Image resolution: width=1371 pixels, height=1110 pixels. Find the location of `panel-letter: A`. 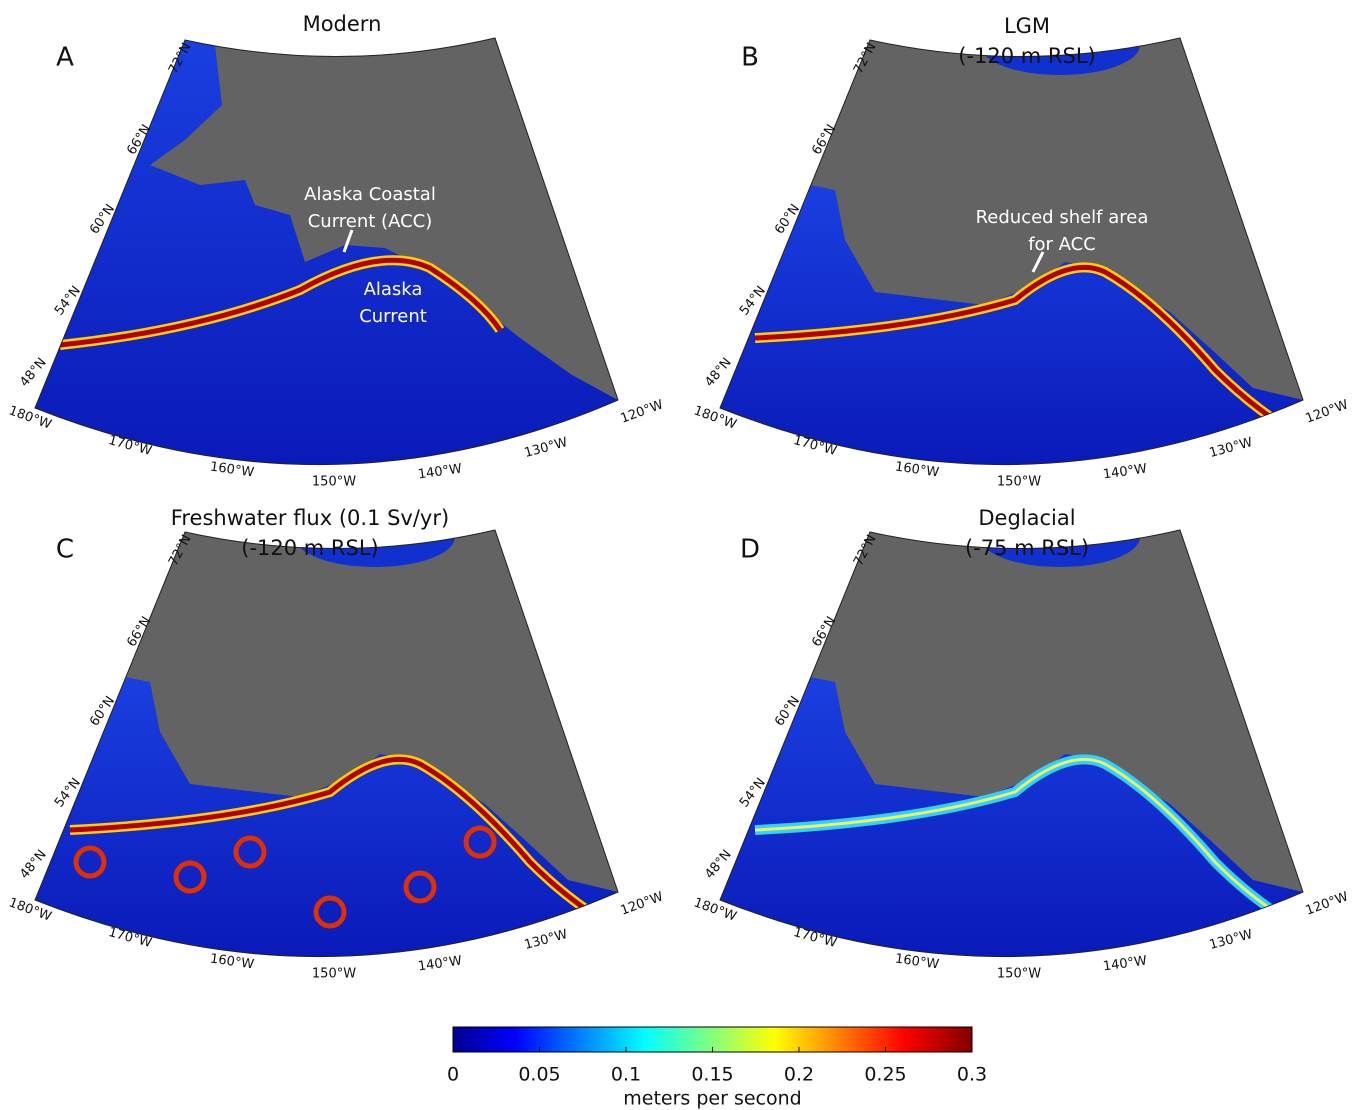

panel-letter: A is located at coordinates (65, 58).